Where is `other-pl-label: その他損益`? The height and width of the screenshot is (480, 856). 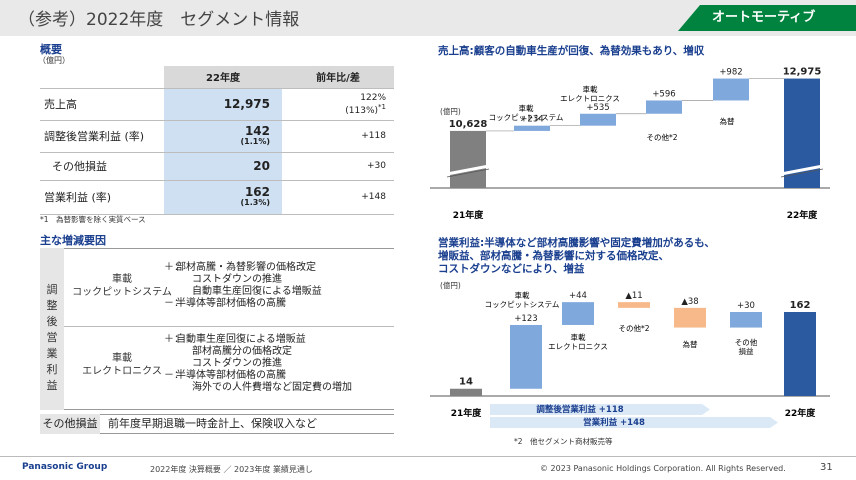 other-pl-label: その他損益 is located at coordinates (70, 424).